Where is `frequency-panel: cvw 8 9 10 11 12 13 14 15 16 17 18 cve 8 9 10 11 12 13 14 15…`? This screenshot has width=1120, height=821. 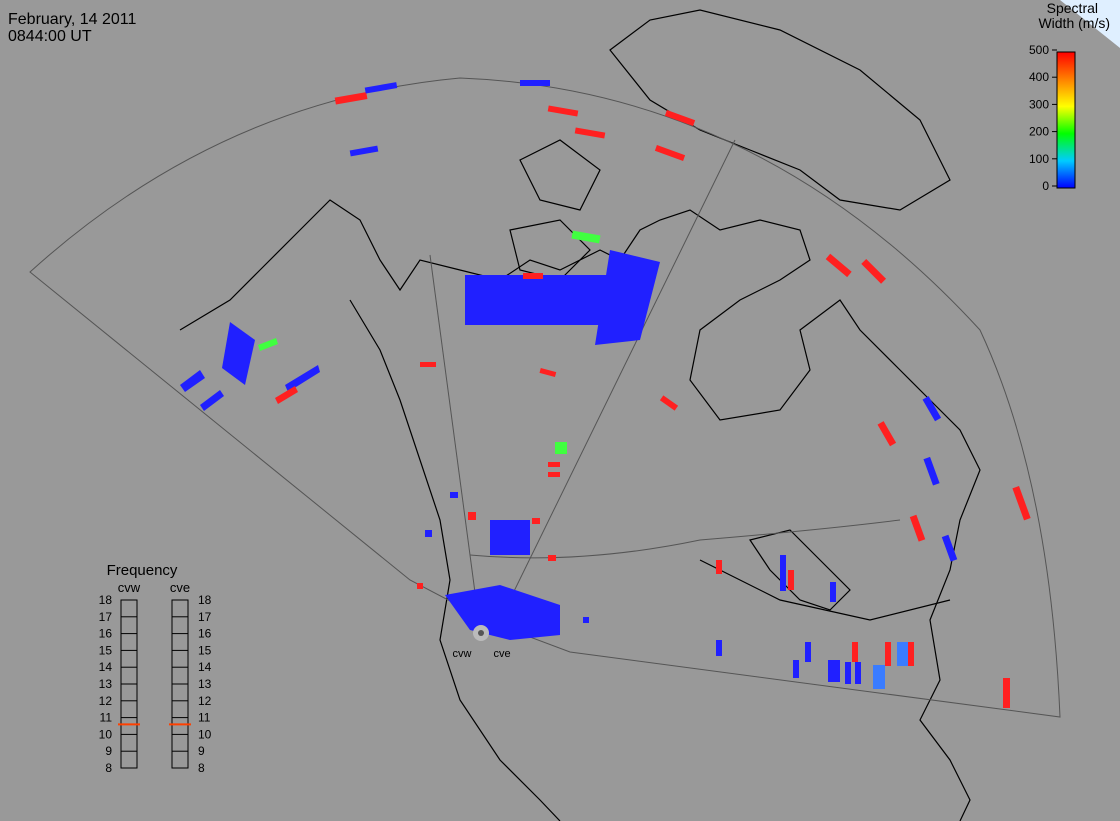 frequency-panel: cvw 8 9 10 11 12 13 14 15 16 17 18 cve 8 9 10 11 12 13 14 15… is located at coordinates (155, 677).